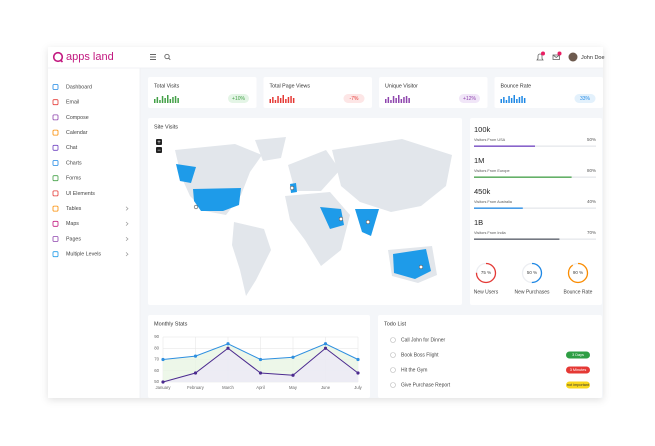 This screenshot has width=655, height=446. What do you see at coordinates (164, 387) in the screenshot?
I see `x-tick-label: January` at bounding box center [164, 387].